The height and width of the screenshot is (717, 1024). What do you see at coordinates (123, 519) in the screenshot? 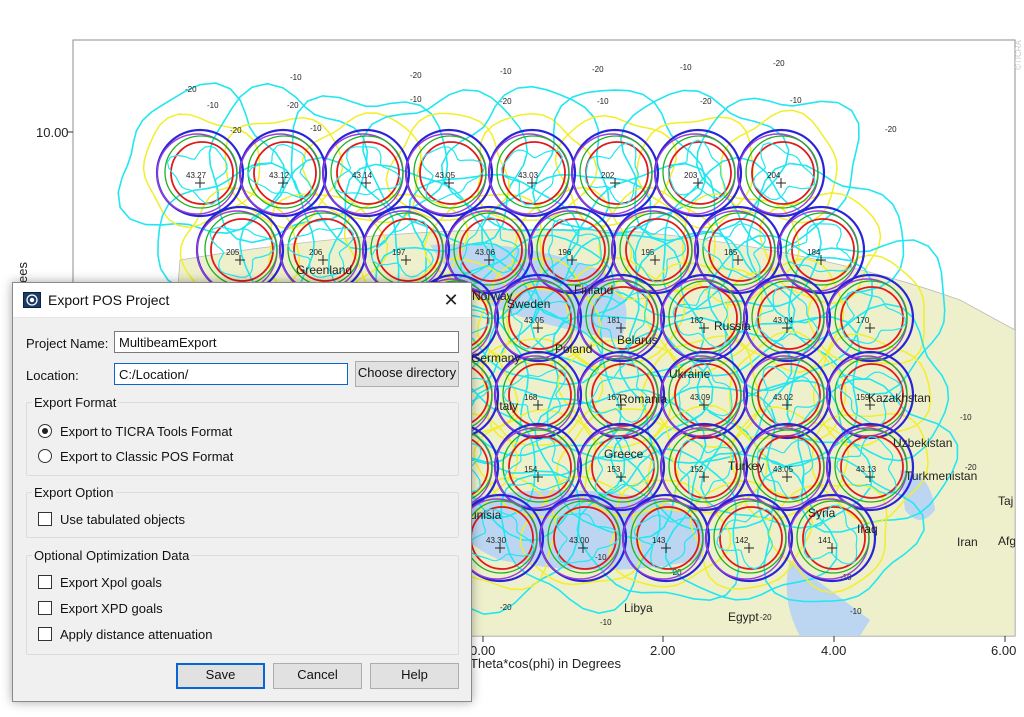
I see `use-tabulated-objects-label: Use tabulated objects` at bounding box center [123, 519].